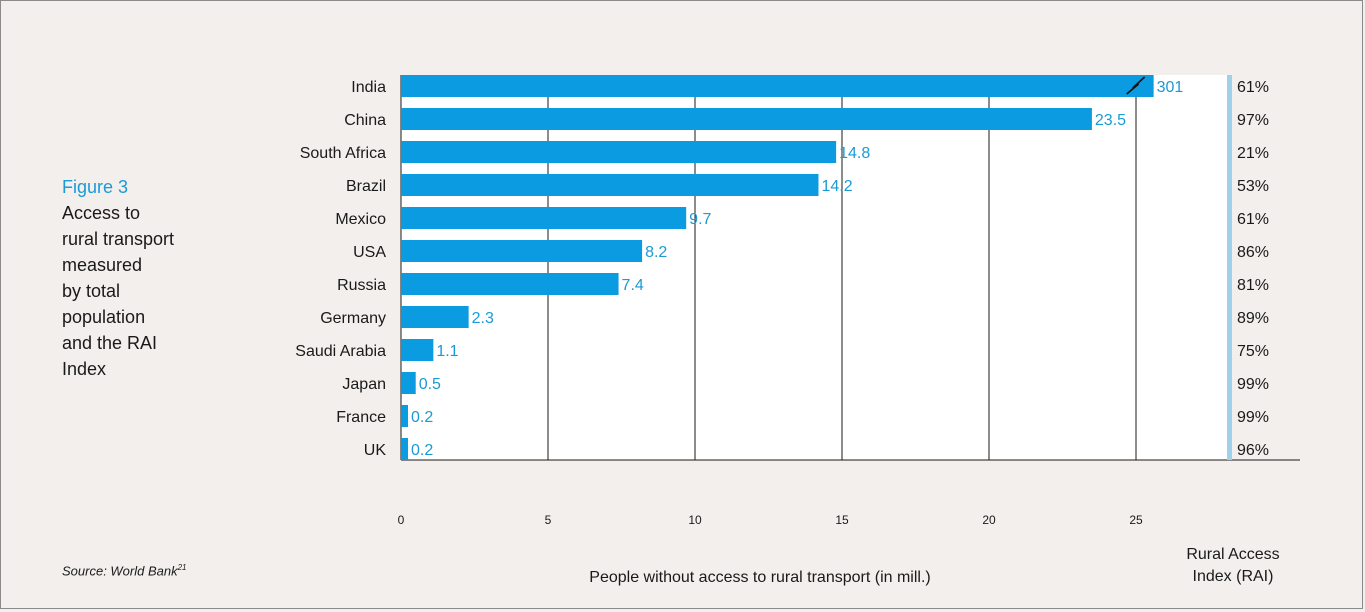 This screenshot has height=612, width=1365. What do you see at coordinates (365, 120) in the screenshot?
I see `category-label: China` at bounding box center [365, 120].